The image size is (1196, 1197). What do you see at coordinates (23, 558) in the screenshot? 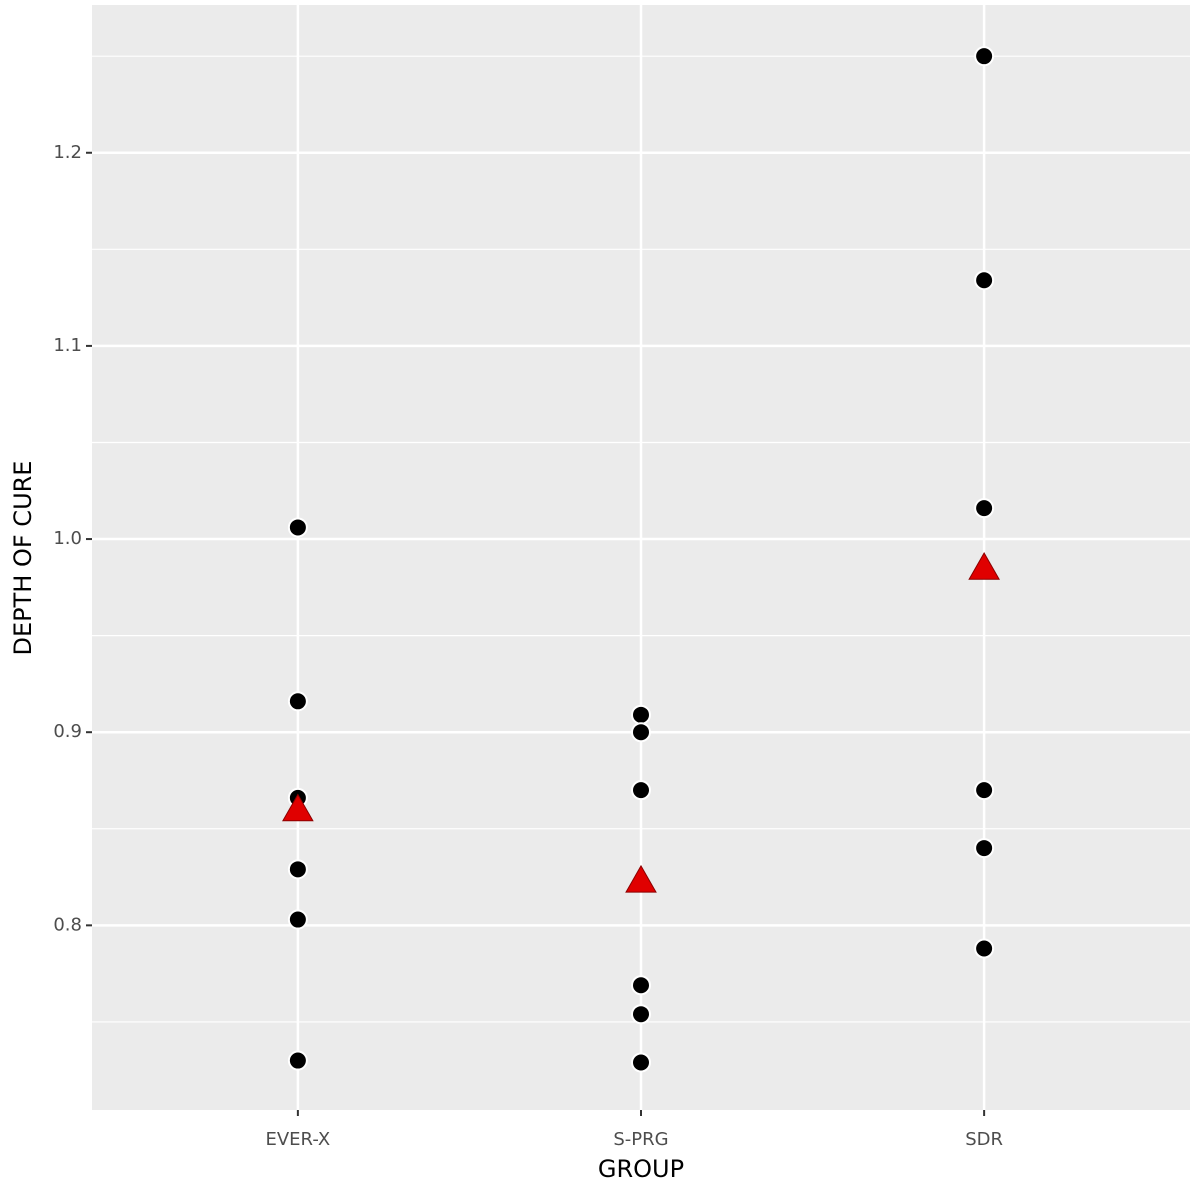
I see `y-axis-title: DEPTH OF CURE` at bounding box center [23, 558].